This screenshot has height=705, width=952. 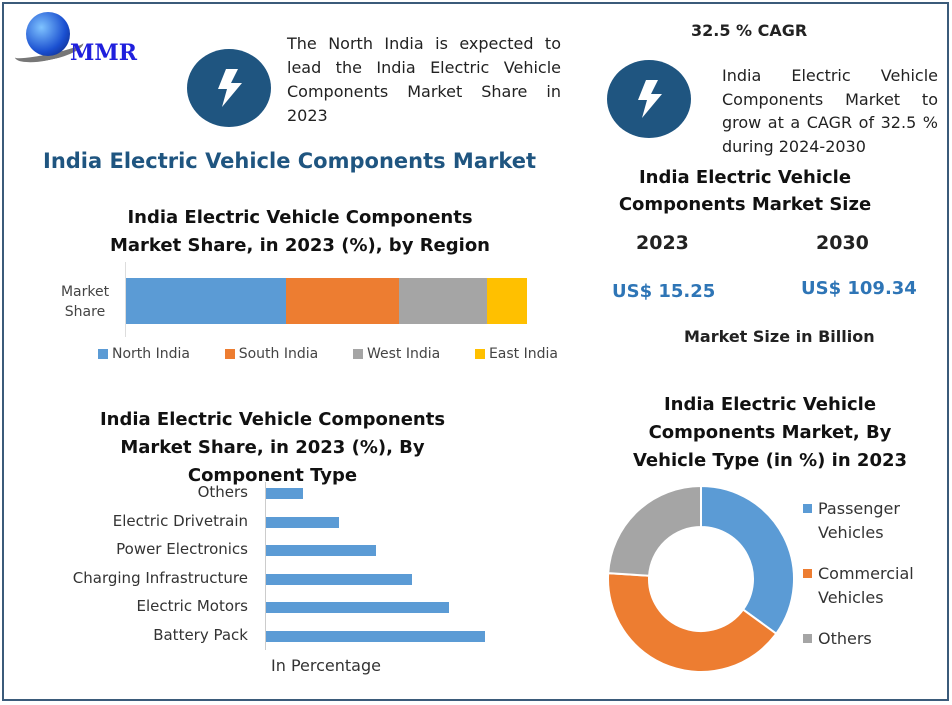 What do you see at coordinates (182, 549) in the screenshot?
I see `category-label: Power Electronics` at bounding box center [182, 549].